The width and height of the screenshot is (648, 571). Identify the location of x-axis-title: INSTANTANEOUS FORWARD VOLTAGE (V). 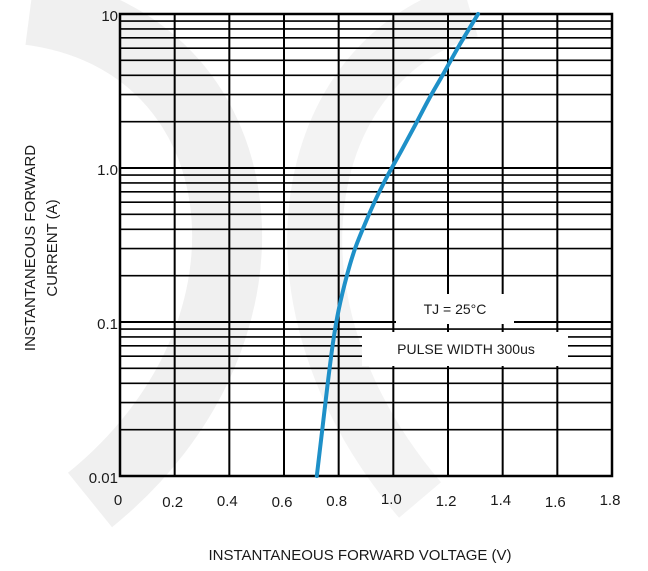
(359, 555).